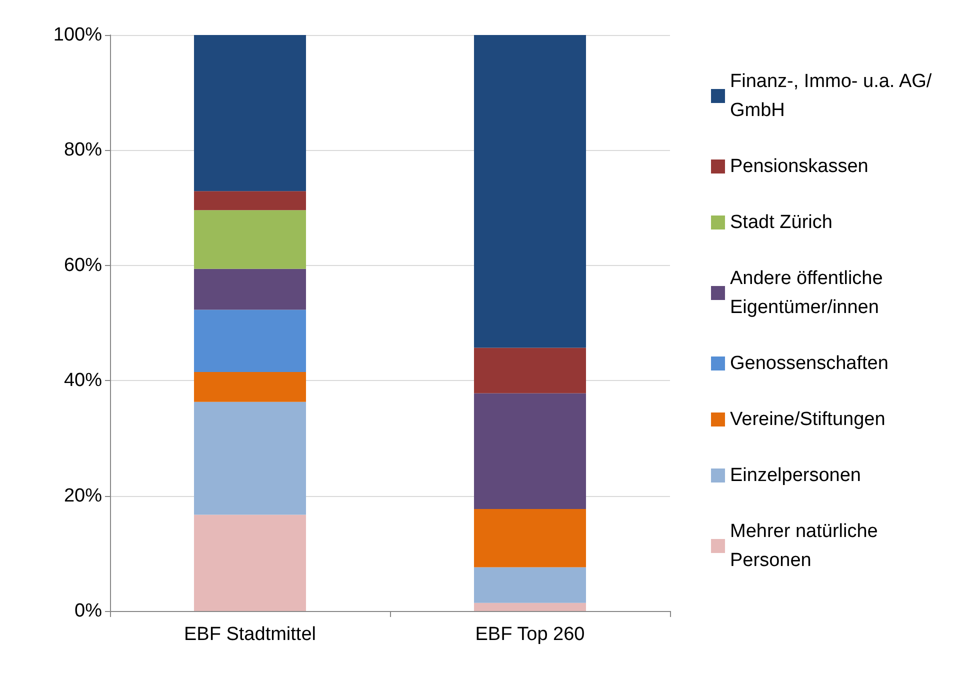 The image size is (961, 675). I want to click on x-tick-label: EBF Stadtmittel, so click(250, 634).